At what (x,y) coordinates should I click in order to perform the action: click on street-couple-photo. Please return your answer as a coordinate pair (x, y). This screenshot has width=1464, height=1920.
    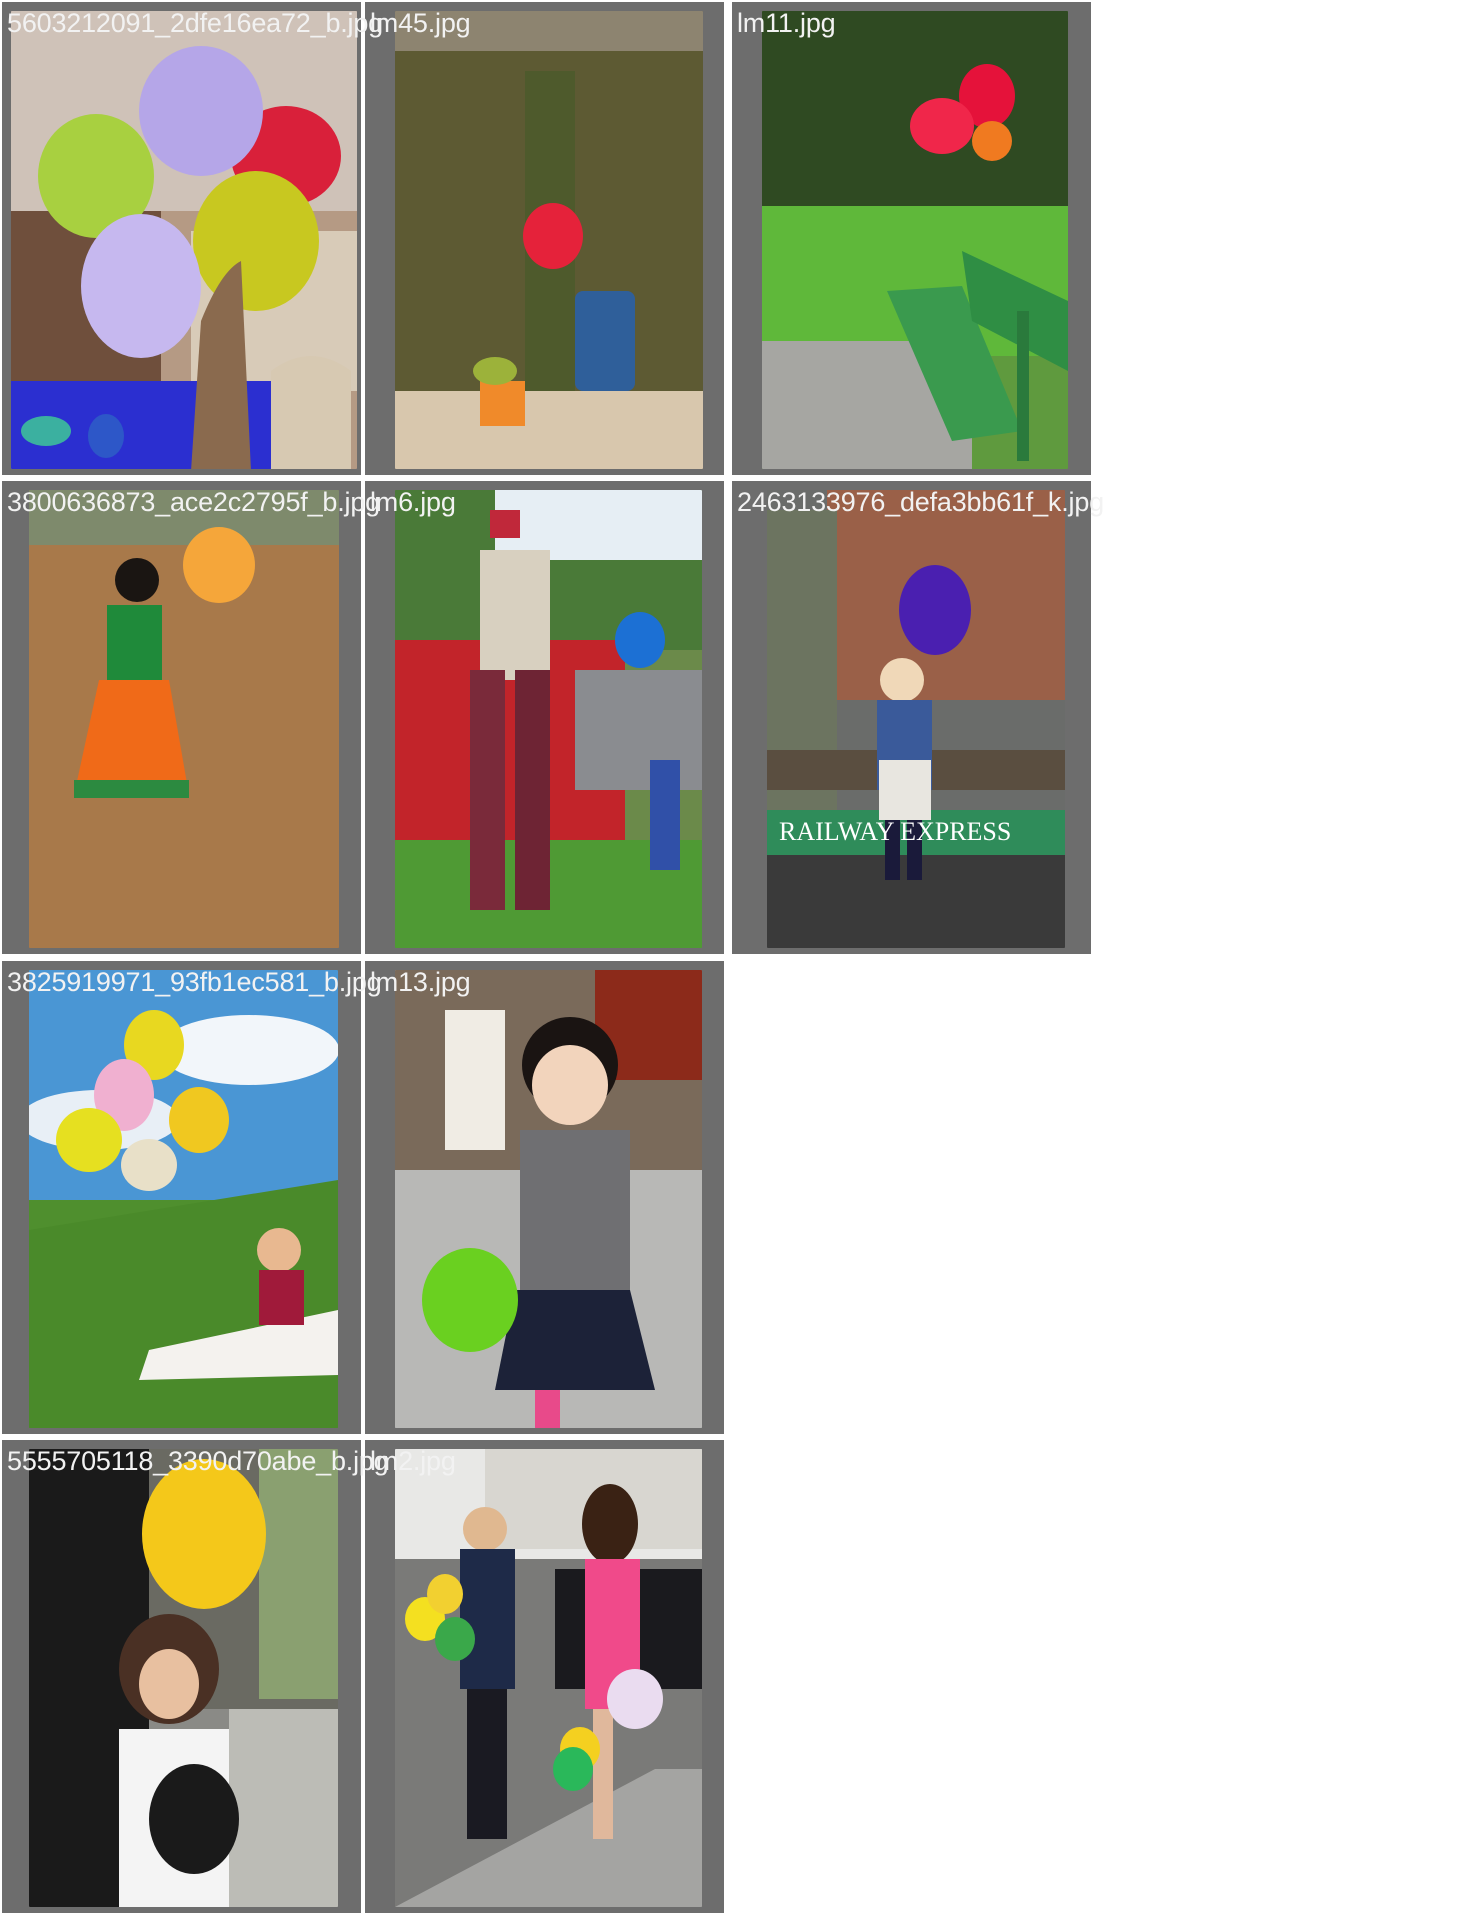
    Looking at the image, I should click on (548, 1678).